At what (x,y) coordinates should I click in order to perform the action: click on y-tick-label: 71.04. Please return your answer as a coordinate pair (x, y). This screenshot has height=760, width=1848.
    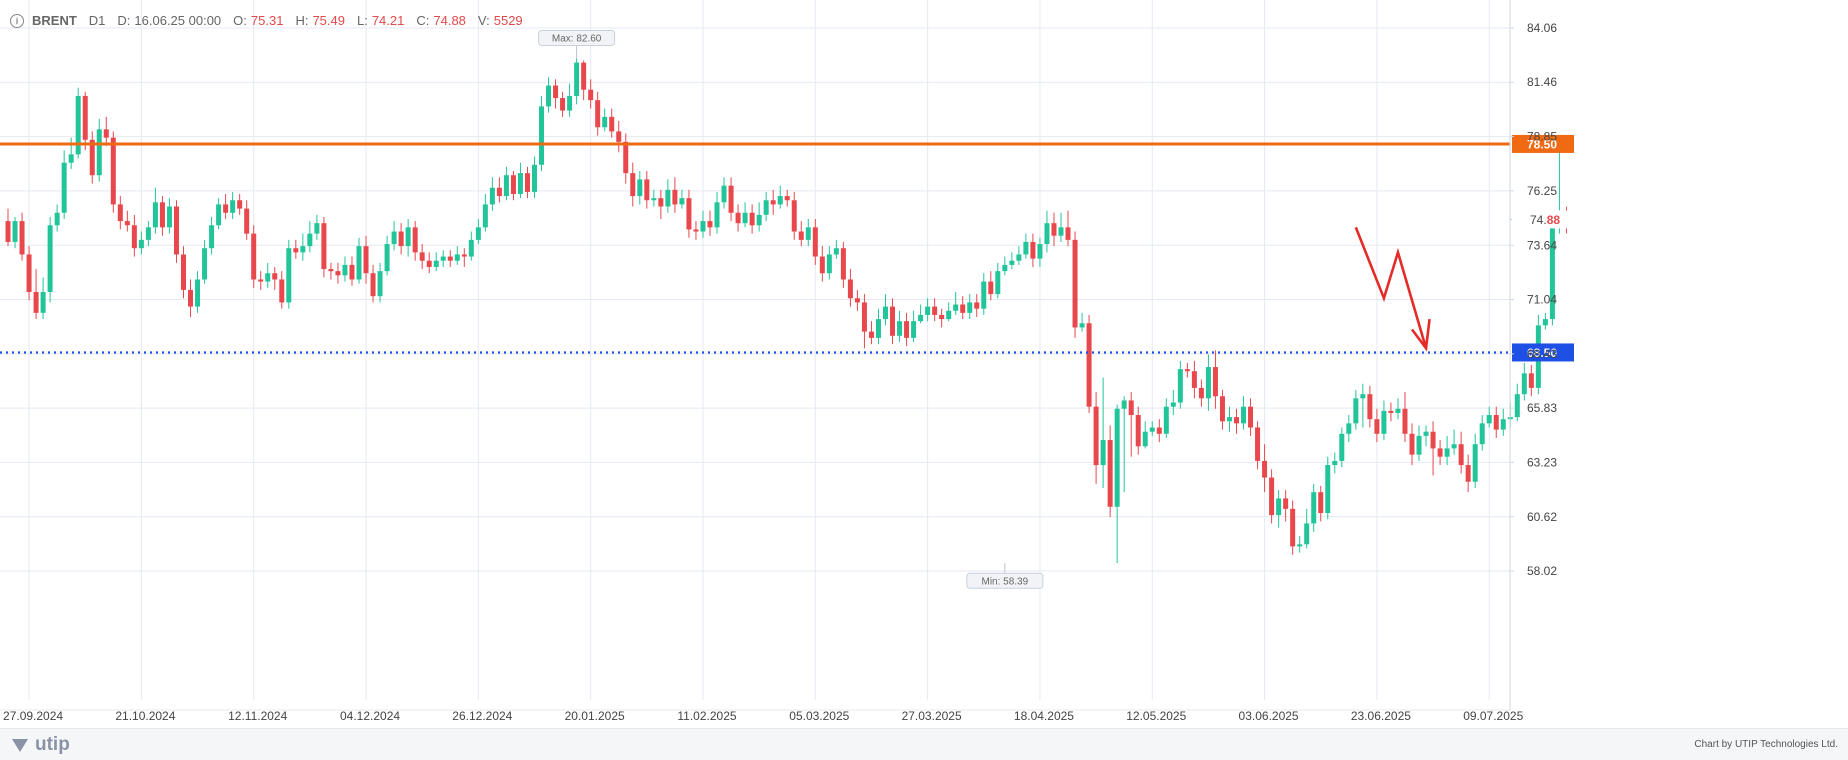
    Looking at the image, I should click on (1542, 300).